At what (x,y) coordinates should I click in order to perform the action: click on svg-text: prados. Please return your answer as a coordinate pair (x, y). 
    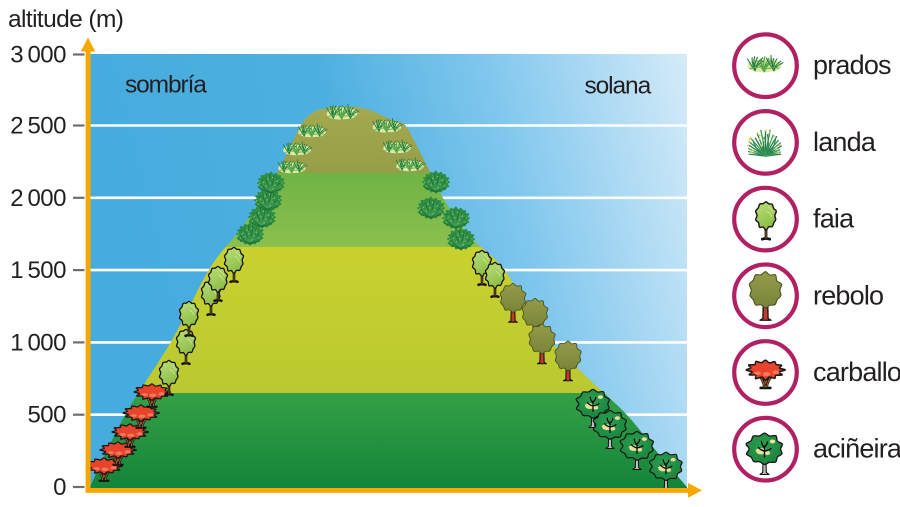
    Looking at the image, I should click on (852, 65).